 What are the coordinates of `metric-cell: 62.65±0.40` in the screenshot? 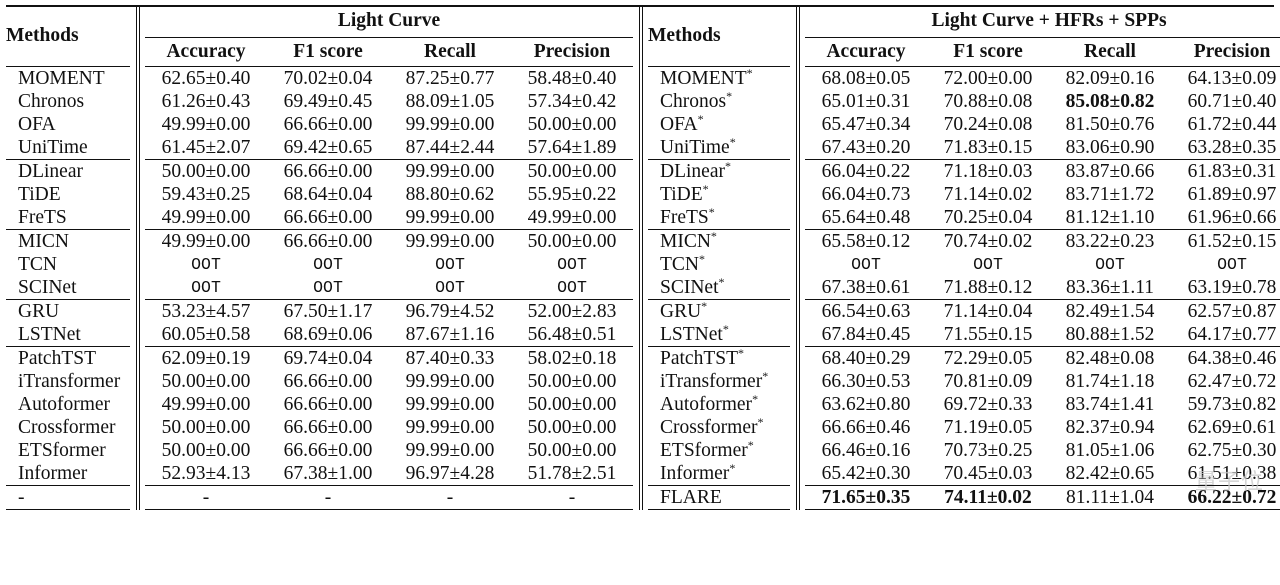 It's located at (206, 78).